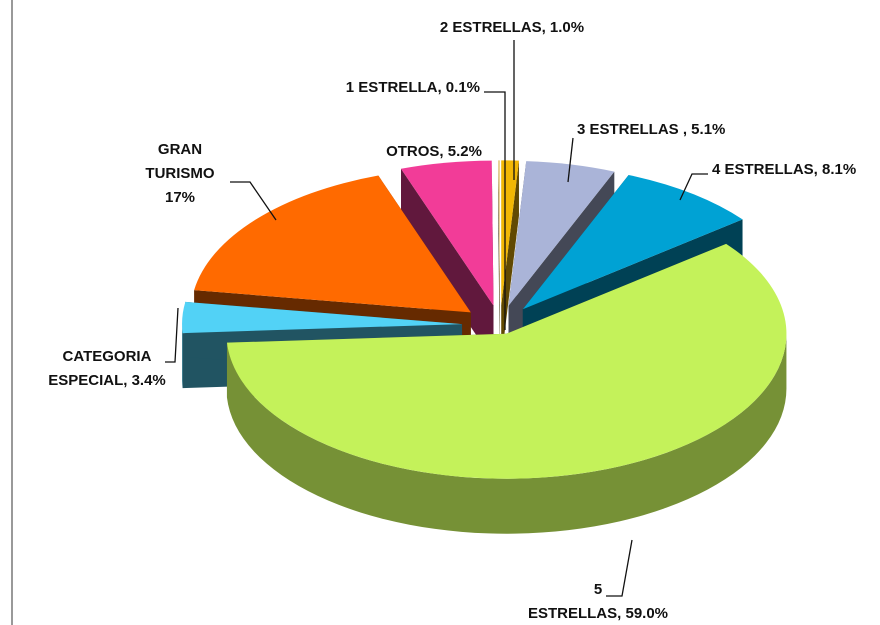 The width and height of the screenshot is (880, 625). Describe the element at coordinates (512, 27) in the screenshot. I see `data-label: 2 ESTRELLAS, 1.0%` at that location.